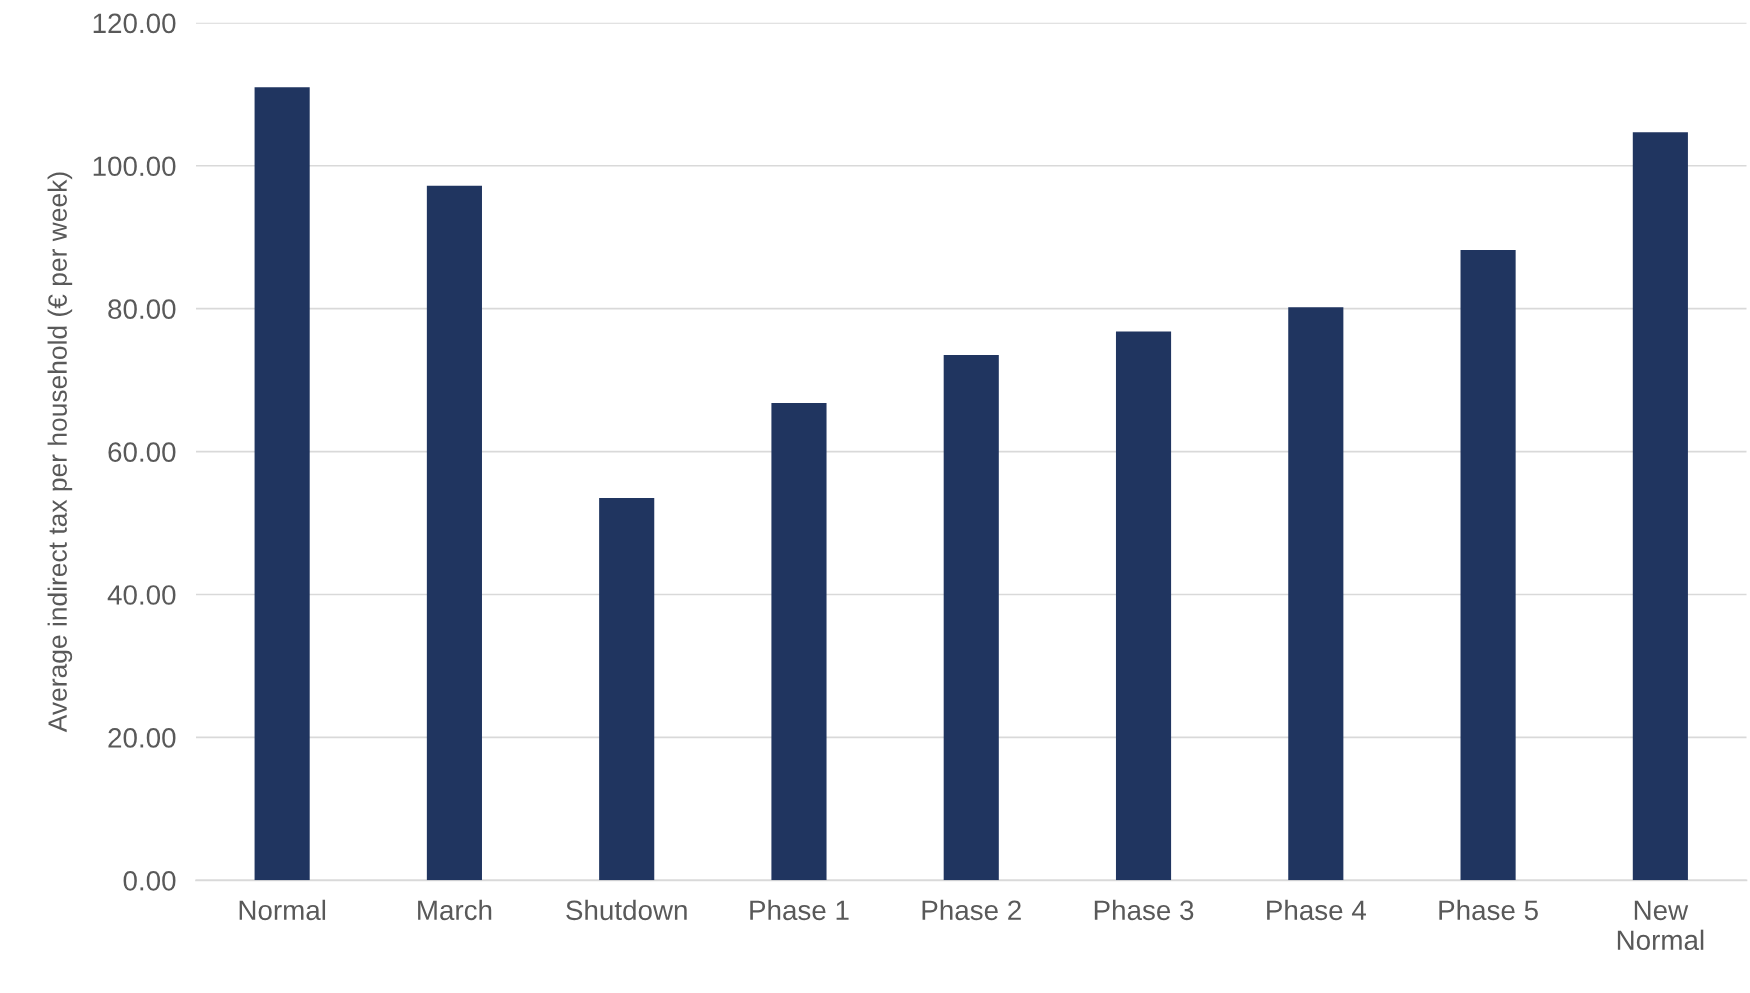 The image size is (1750, 993). I want to click on y-tick-label: 60.00, so click(142, 452).